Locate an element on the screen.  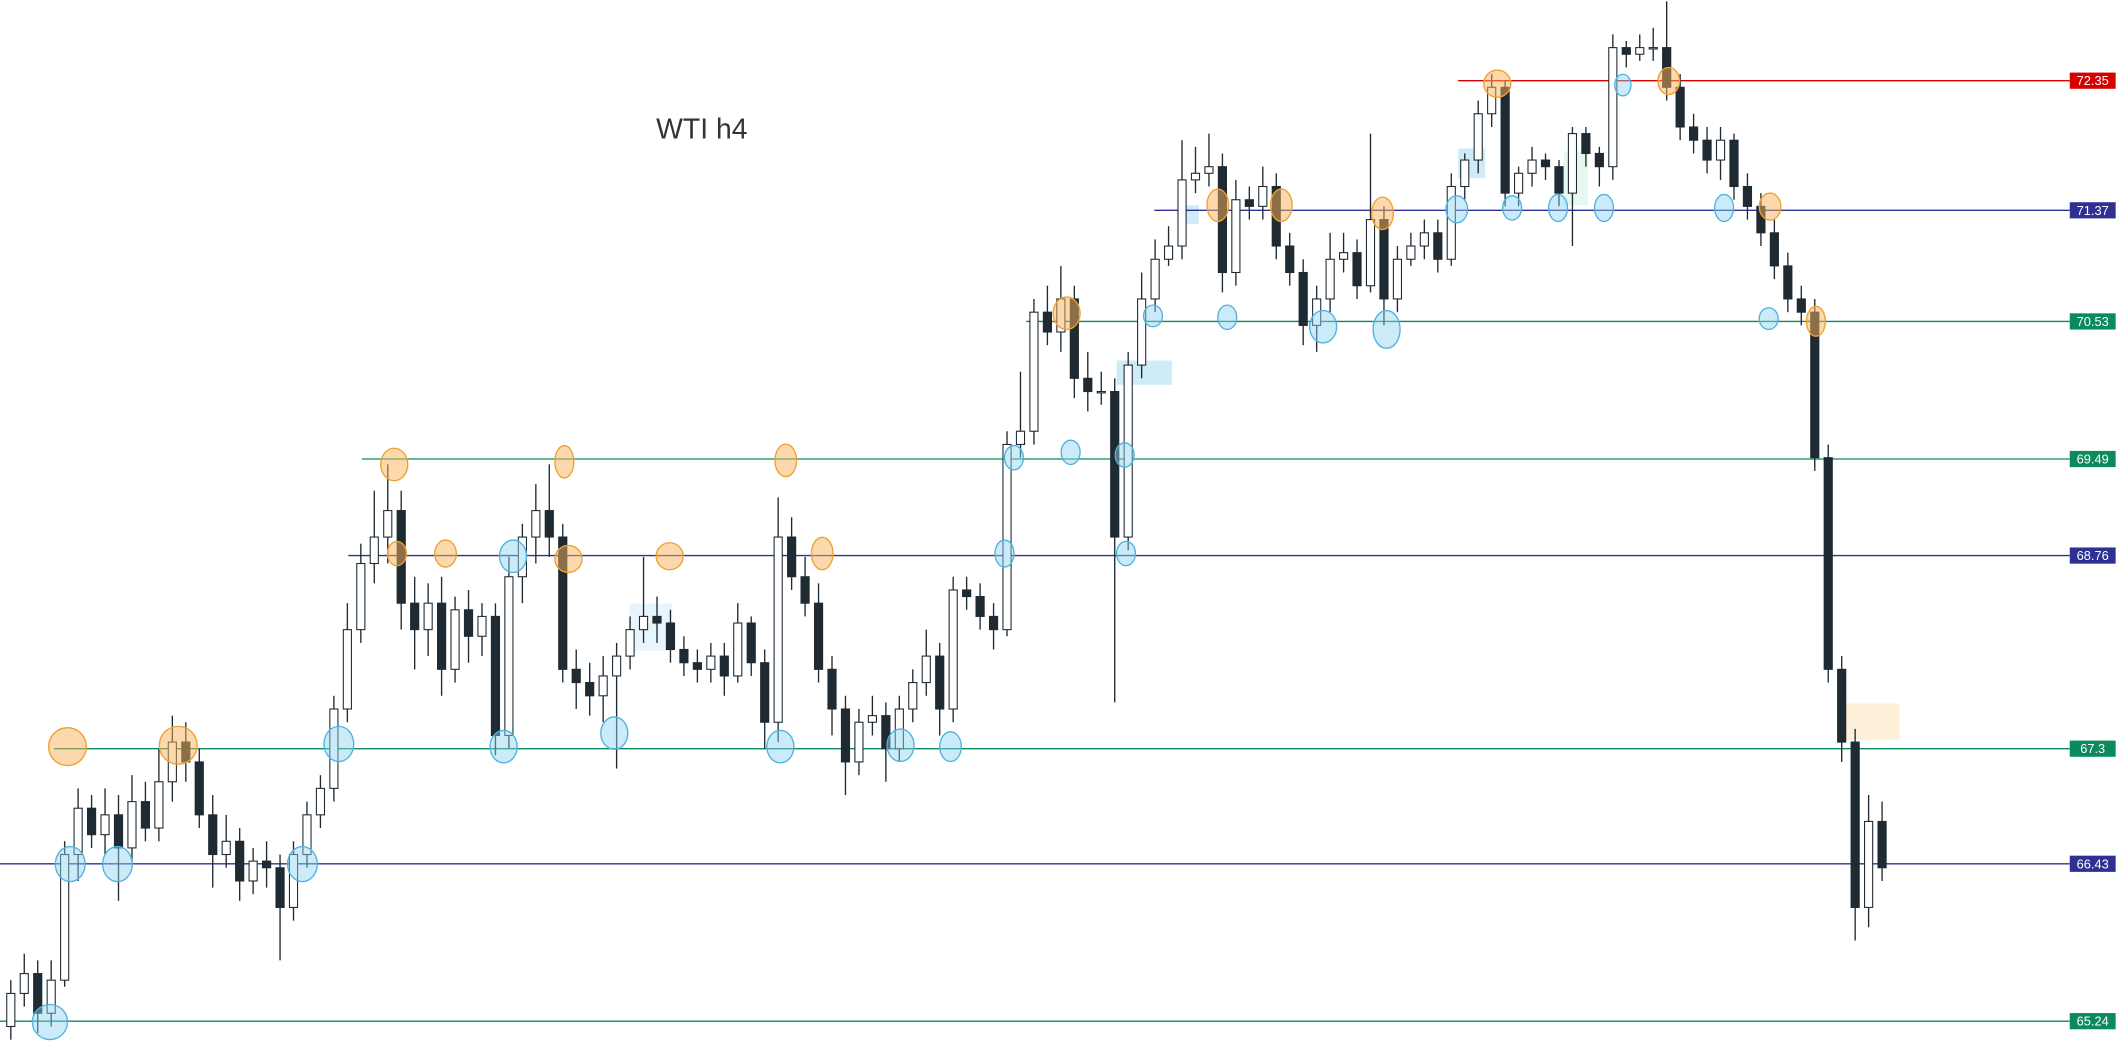
level-label: 69.49 is located at coordinates (2093, 459).